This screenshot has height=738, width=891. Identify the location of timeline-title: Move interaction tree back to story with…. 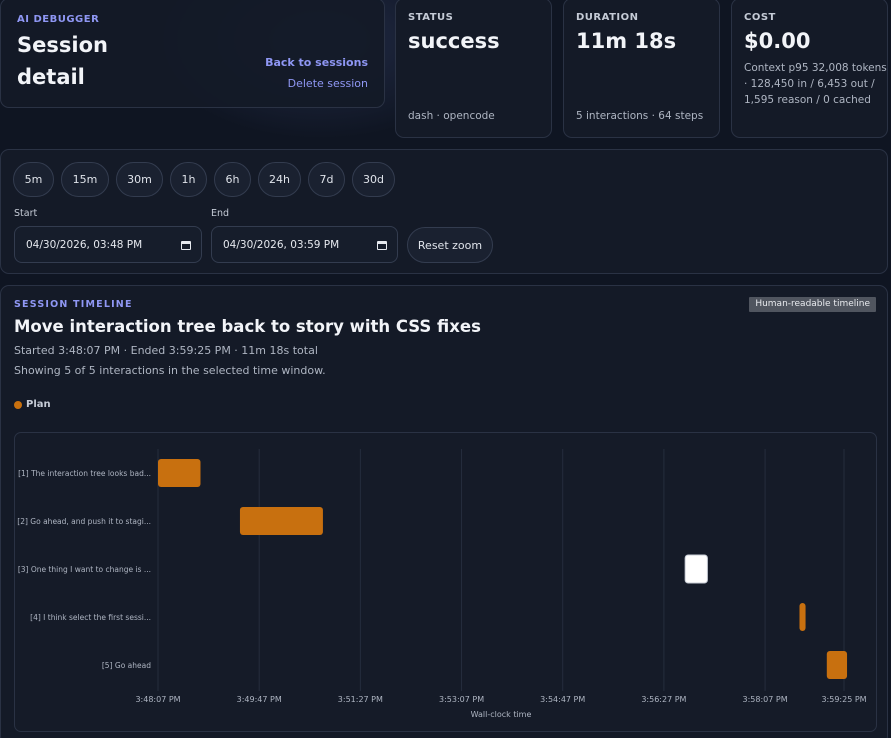
(247, 326).